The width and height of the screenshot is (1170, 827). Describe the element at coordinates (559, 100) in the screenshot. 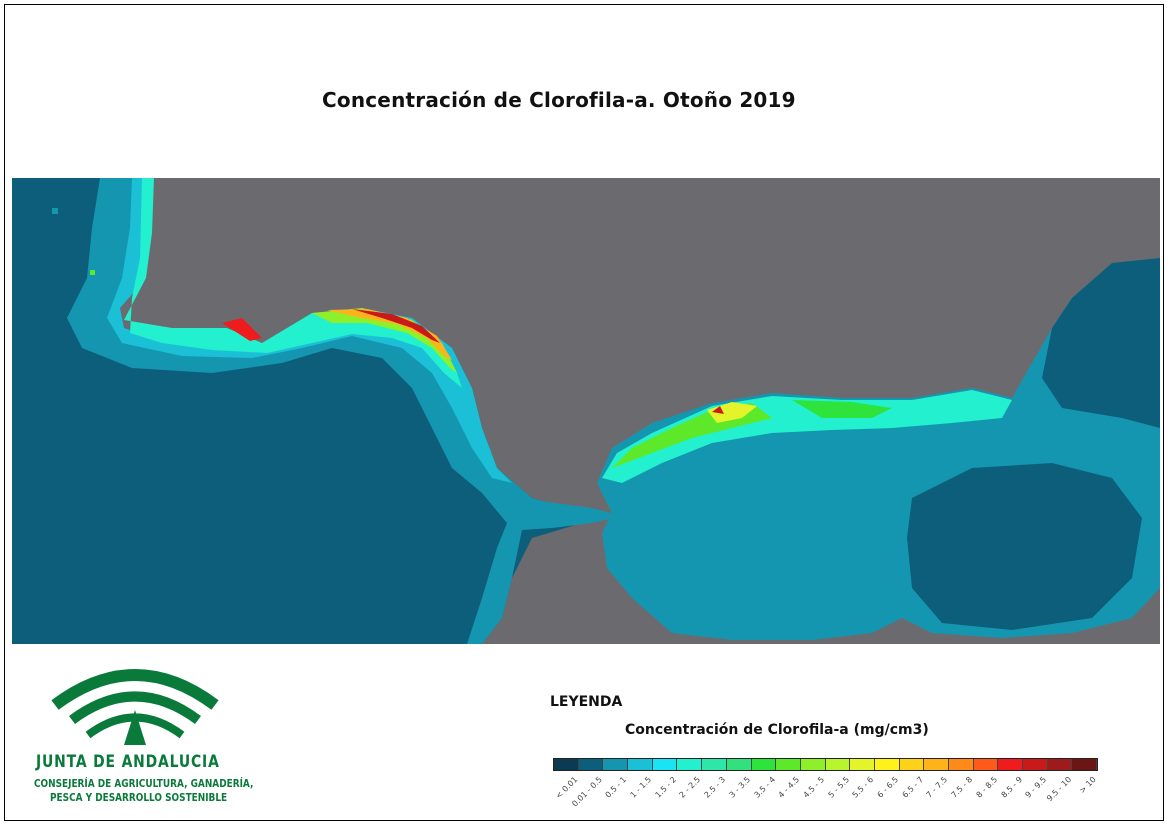

I see `map-title: Concentración de Clorofila-a. Otoño 2019` at that location.